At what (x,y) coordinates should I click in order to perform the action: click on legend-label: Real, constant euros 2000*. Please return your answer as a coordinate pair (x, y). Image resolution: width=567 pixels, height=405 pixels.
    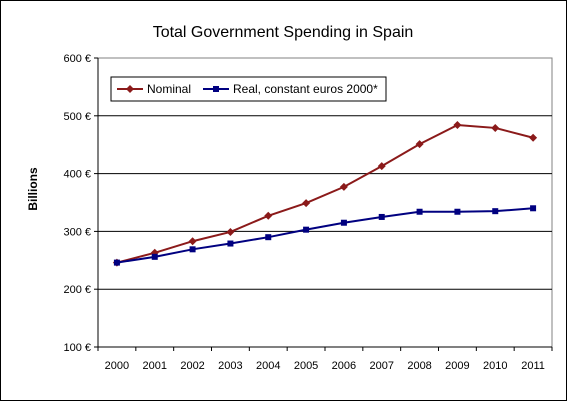
    Looking at the image, I should click on (305, 89).